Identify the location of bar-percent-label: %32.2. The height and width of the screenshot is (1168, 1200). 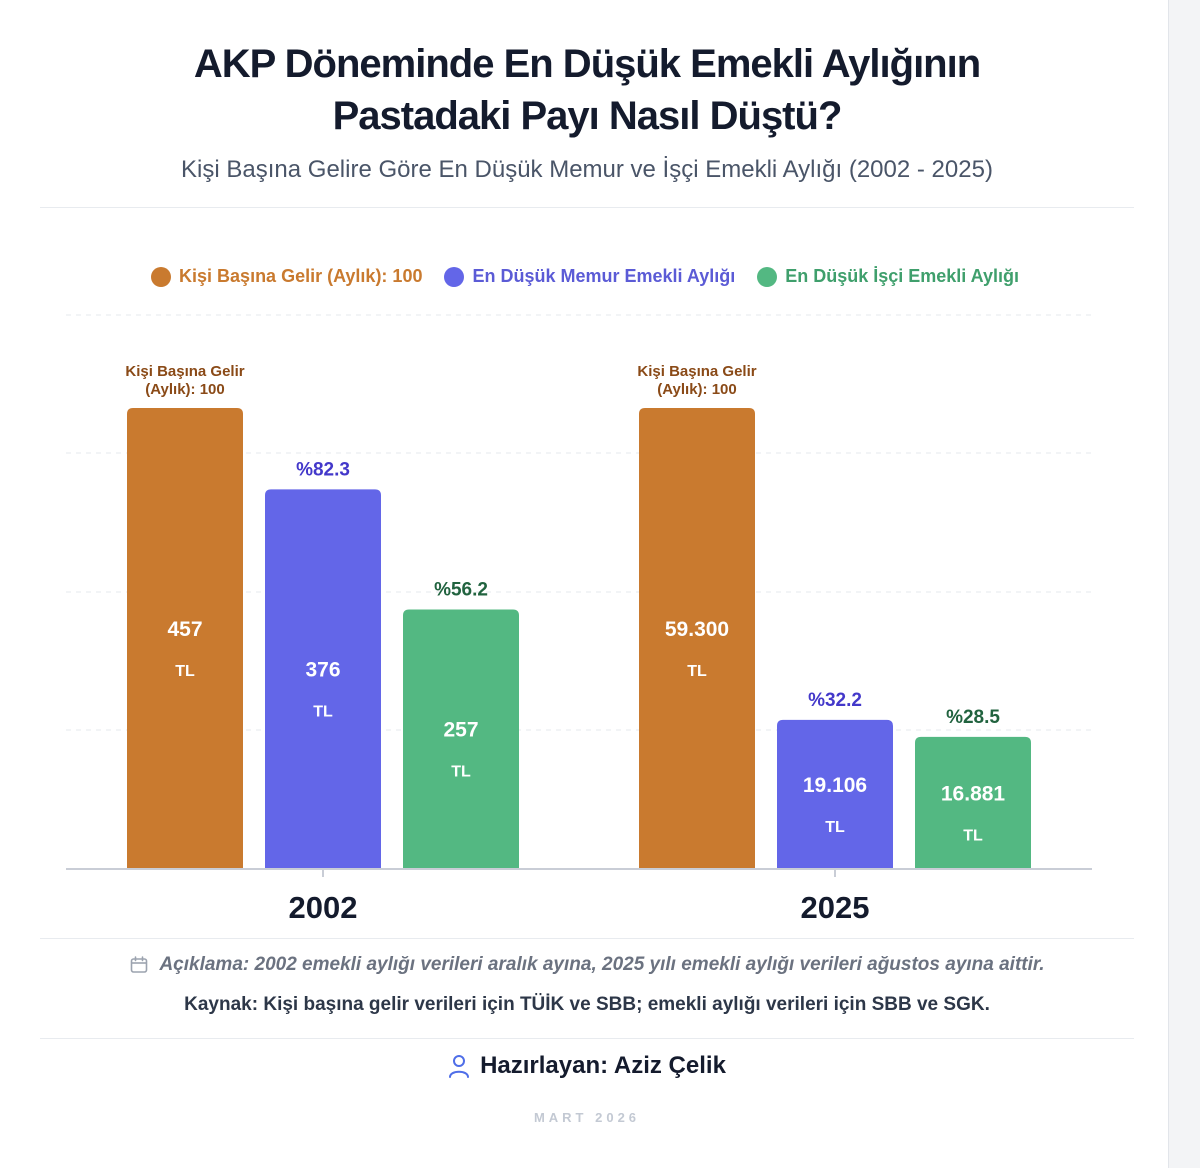
(835, 700).